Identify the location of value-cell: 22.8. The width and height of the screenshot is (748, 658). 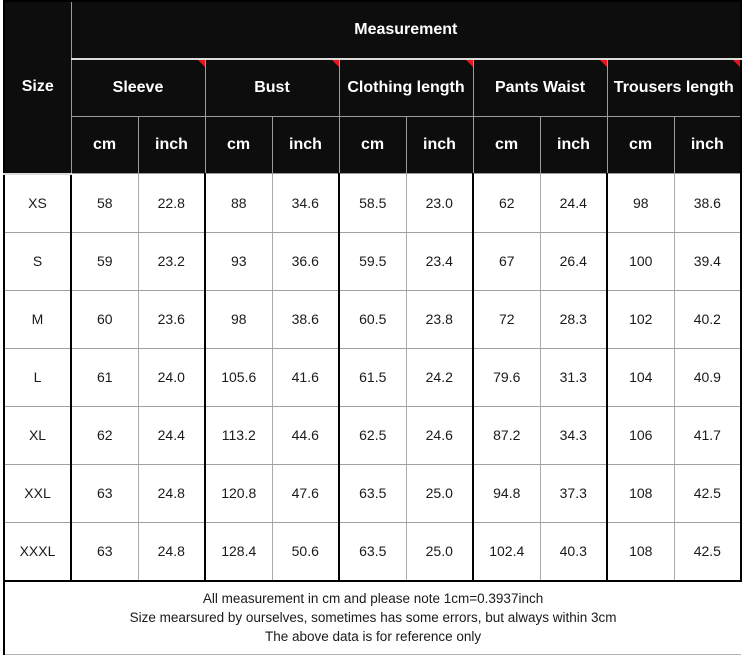
(171, 203).